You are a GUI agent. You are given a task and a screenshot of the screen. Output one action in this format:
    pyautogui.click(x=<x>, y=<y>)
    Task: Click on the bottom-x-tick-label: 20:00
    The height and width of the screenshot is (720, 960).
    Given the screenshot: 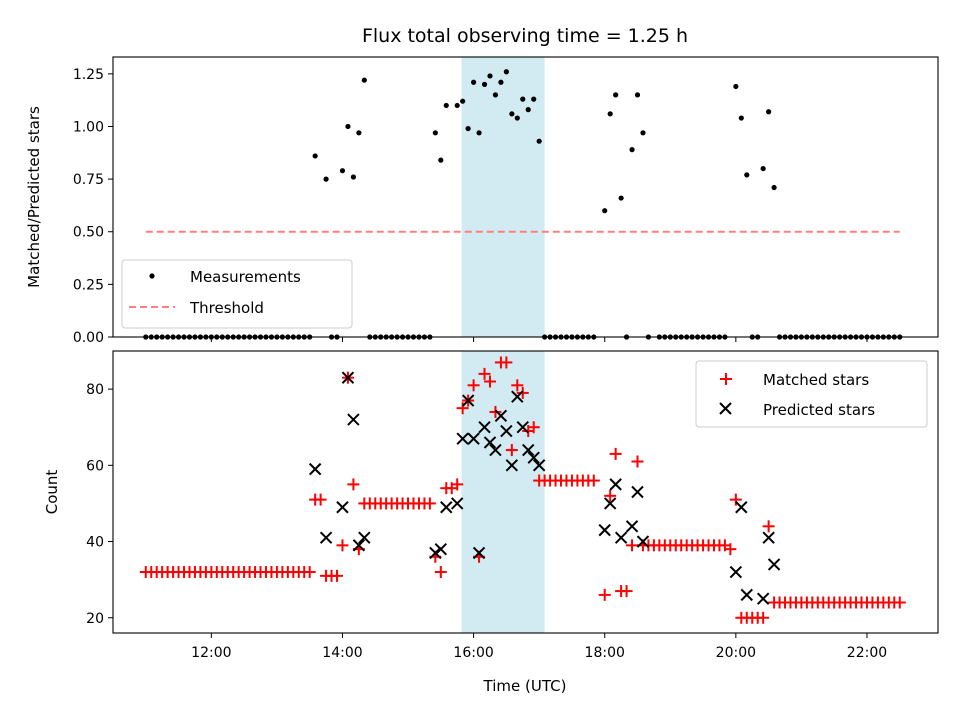 What is the action you would take?
    pyautogui.click(x=736, y=653)
    